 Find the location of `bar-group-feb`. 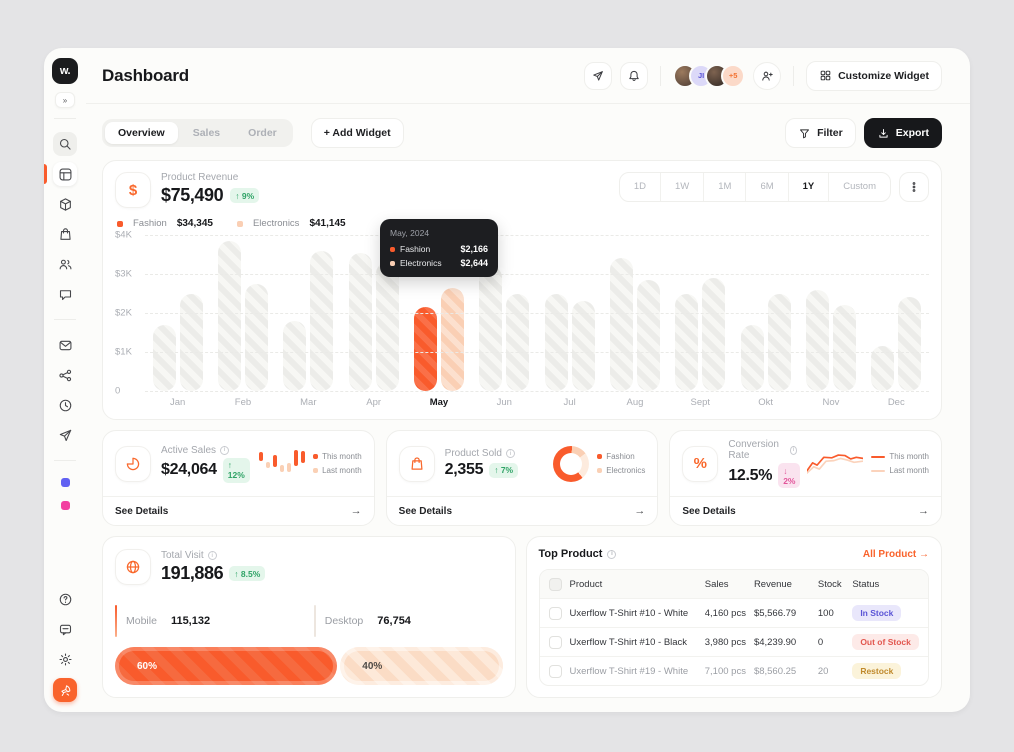

bar-group-feb is located at coordinates (242, 313).